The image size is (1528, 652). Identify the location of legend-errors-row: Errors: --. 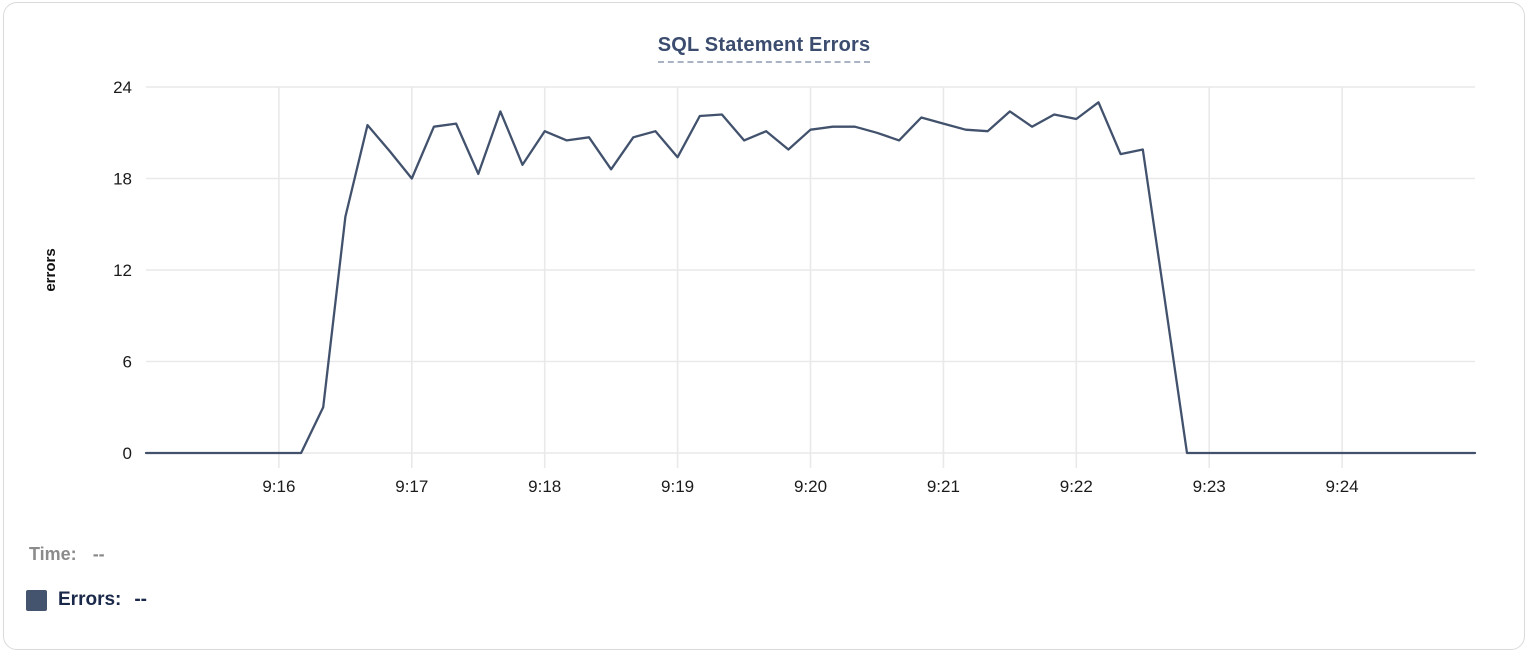
(86, 600).